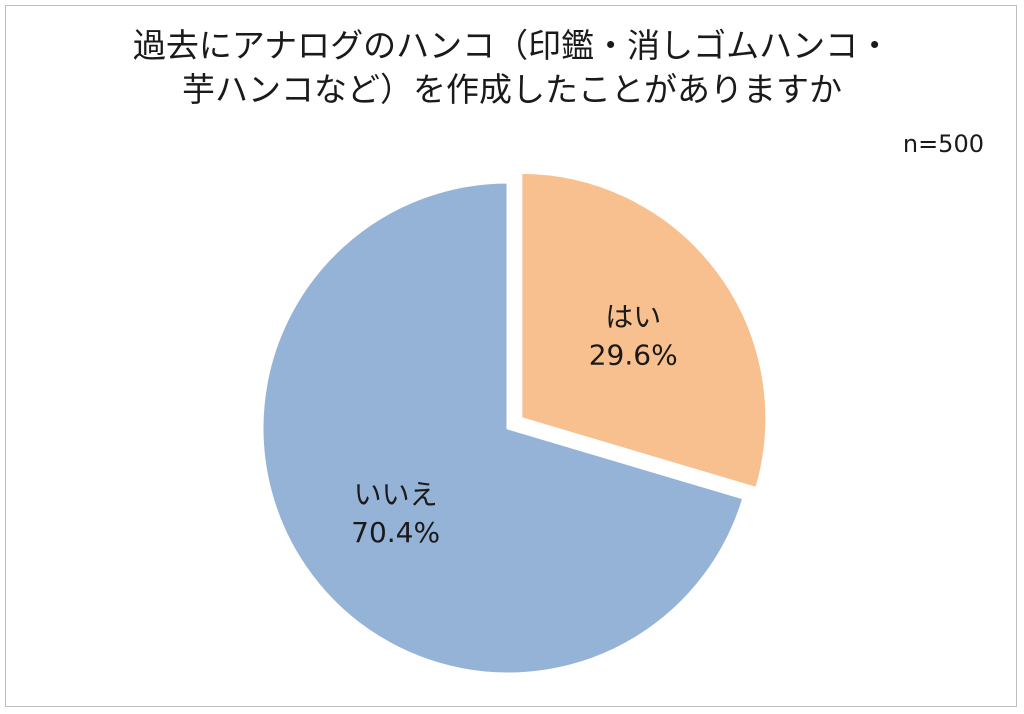  Describe the element at coordinates (633, 317) in the screenshot. I see `slice-label-0: はい` at that location.